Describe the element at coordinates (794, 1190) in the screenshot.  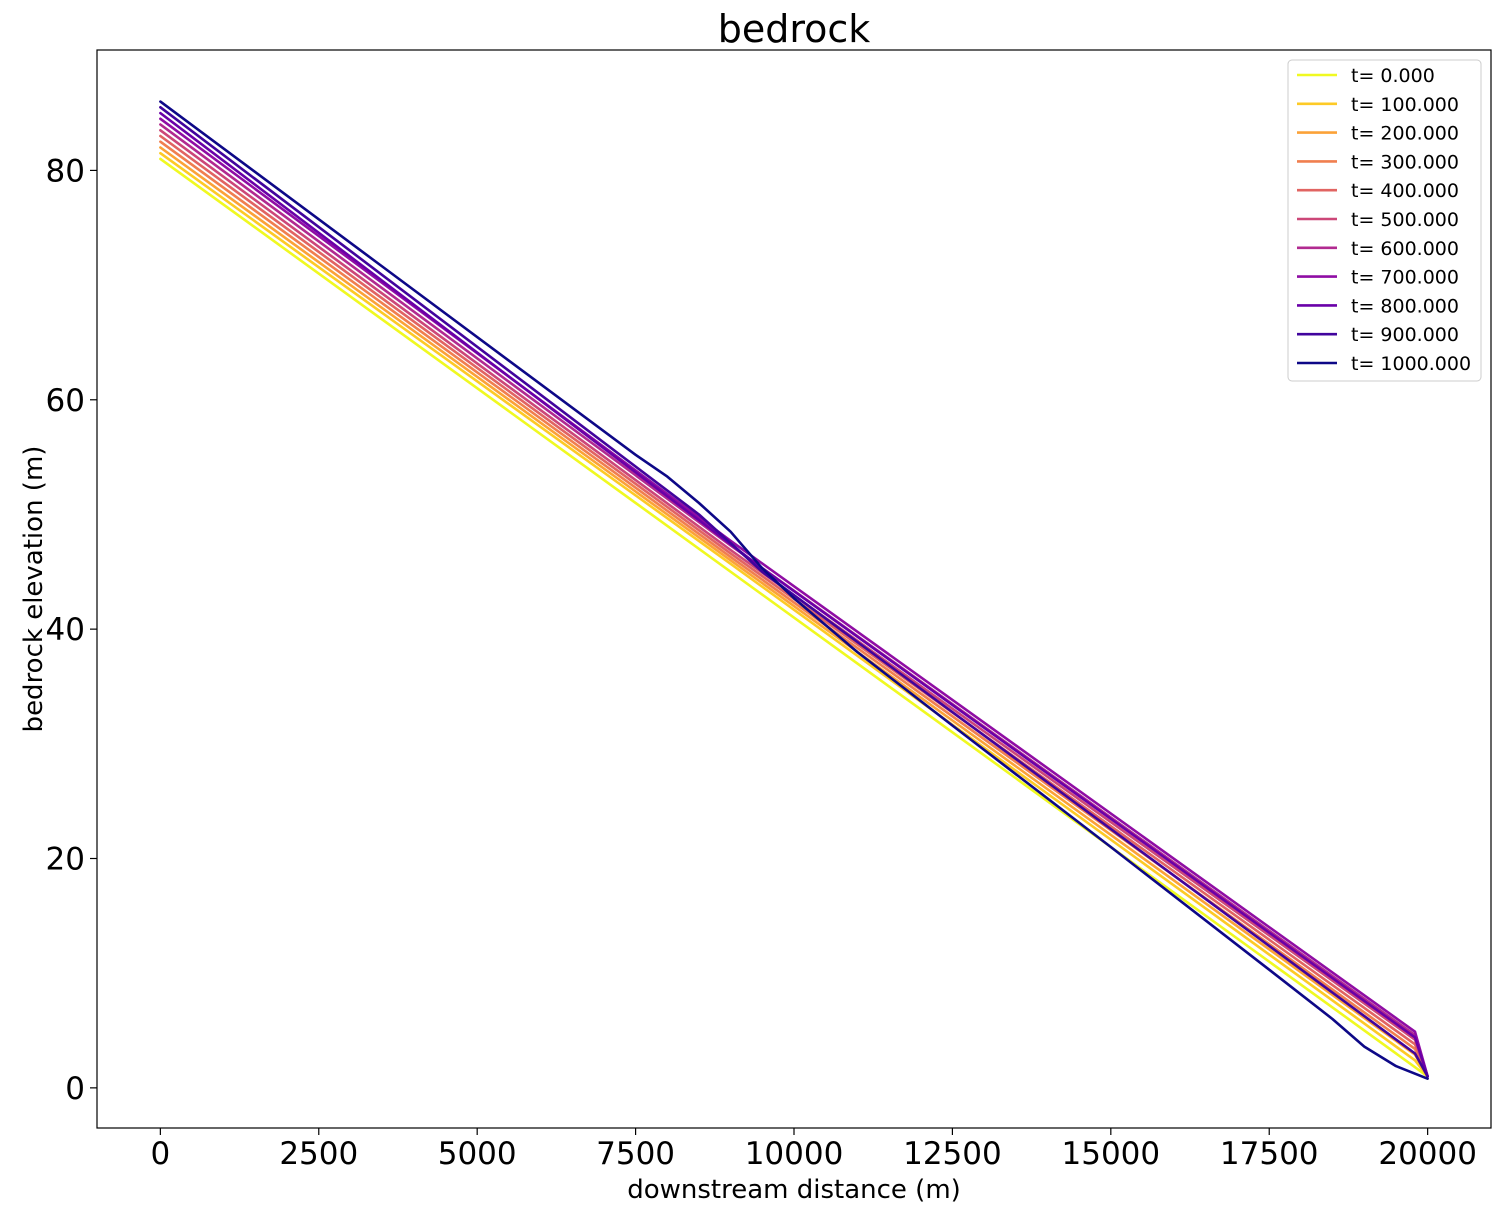
I see `x-axis-label: downstream distance (m)` at that location.